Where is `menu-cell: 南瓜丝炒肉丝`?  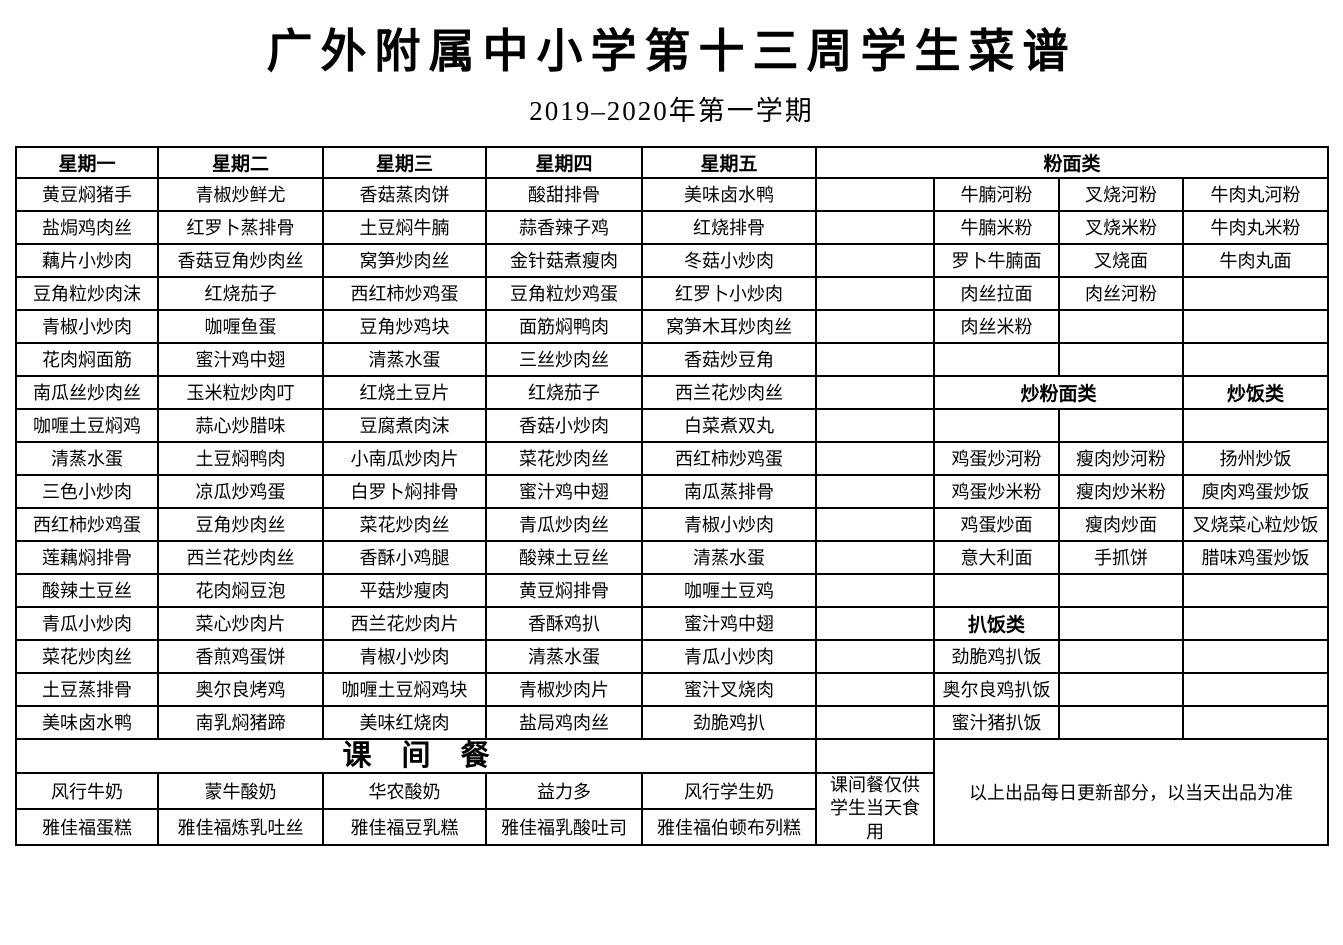
menu-cell: 南瓜丝炒肉丝 is located at coordinates (87, 392).